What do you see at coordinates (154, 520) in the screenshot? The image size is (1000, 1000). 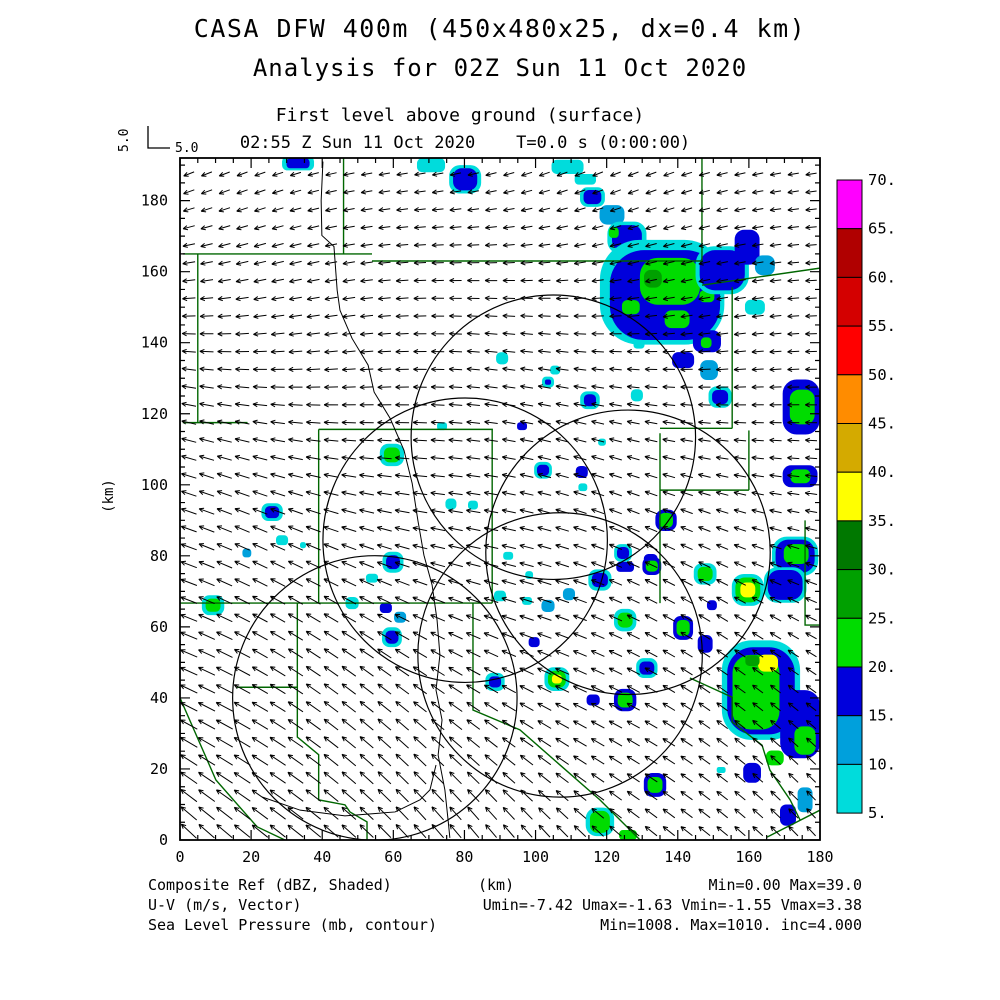 I see `y-axis-tick-labels: 0 20 40 60 80 100 120 140 160 180` at bounding box center [154, 520].